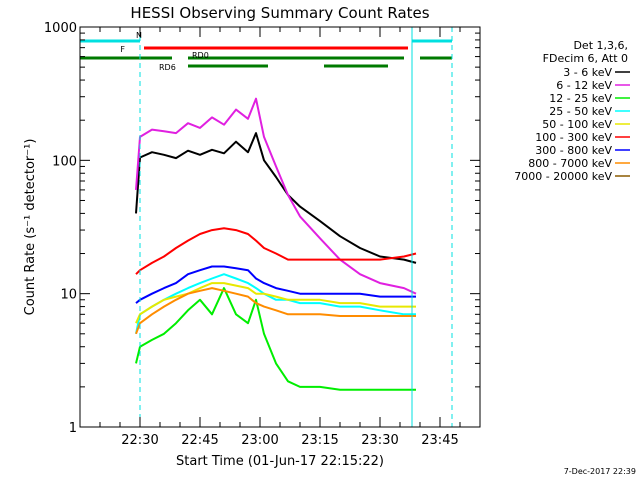  What do you see at coordinates (585, 58) in the screenshot?
I see `legend-header-line: FDecim 6, Att 0` at bounding box center [585, 58].